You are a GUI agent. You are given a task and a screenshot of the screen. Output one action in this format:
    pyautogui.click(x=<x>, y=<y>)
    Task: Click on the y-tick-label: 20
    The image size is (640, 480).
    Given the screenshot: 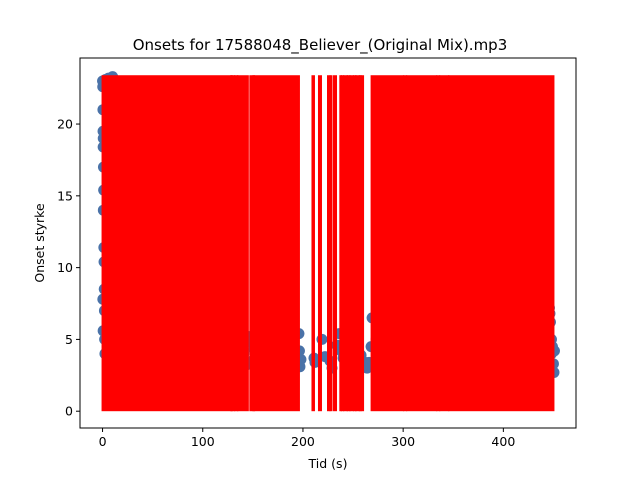 What is the action you would take?
    pyautogui.click(x=65, y=124)
    